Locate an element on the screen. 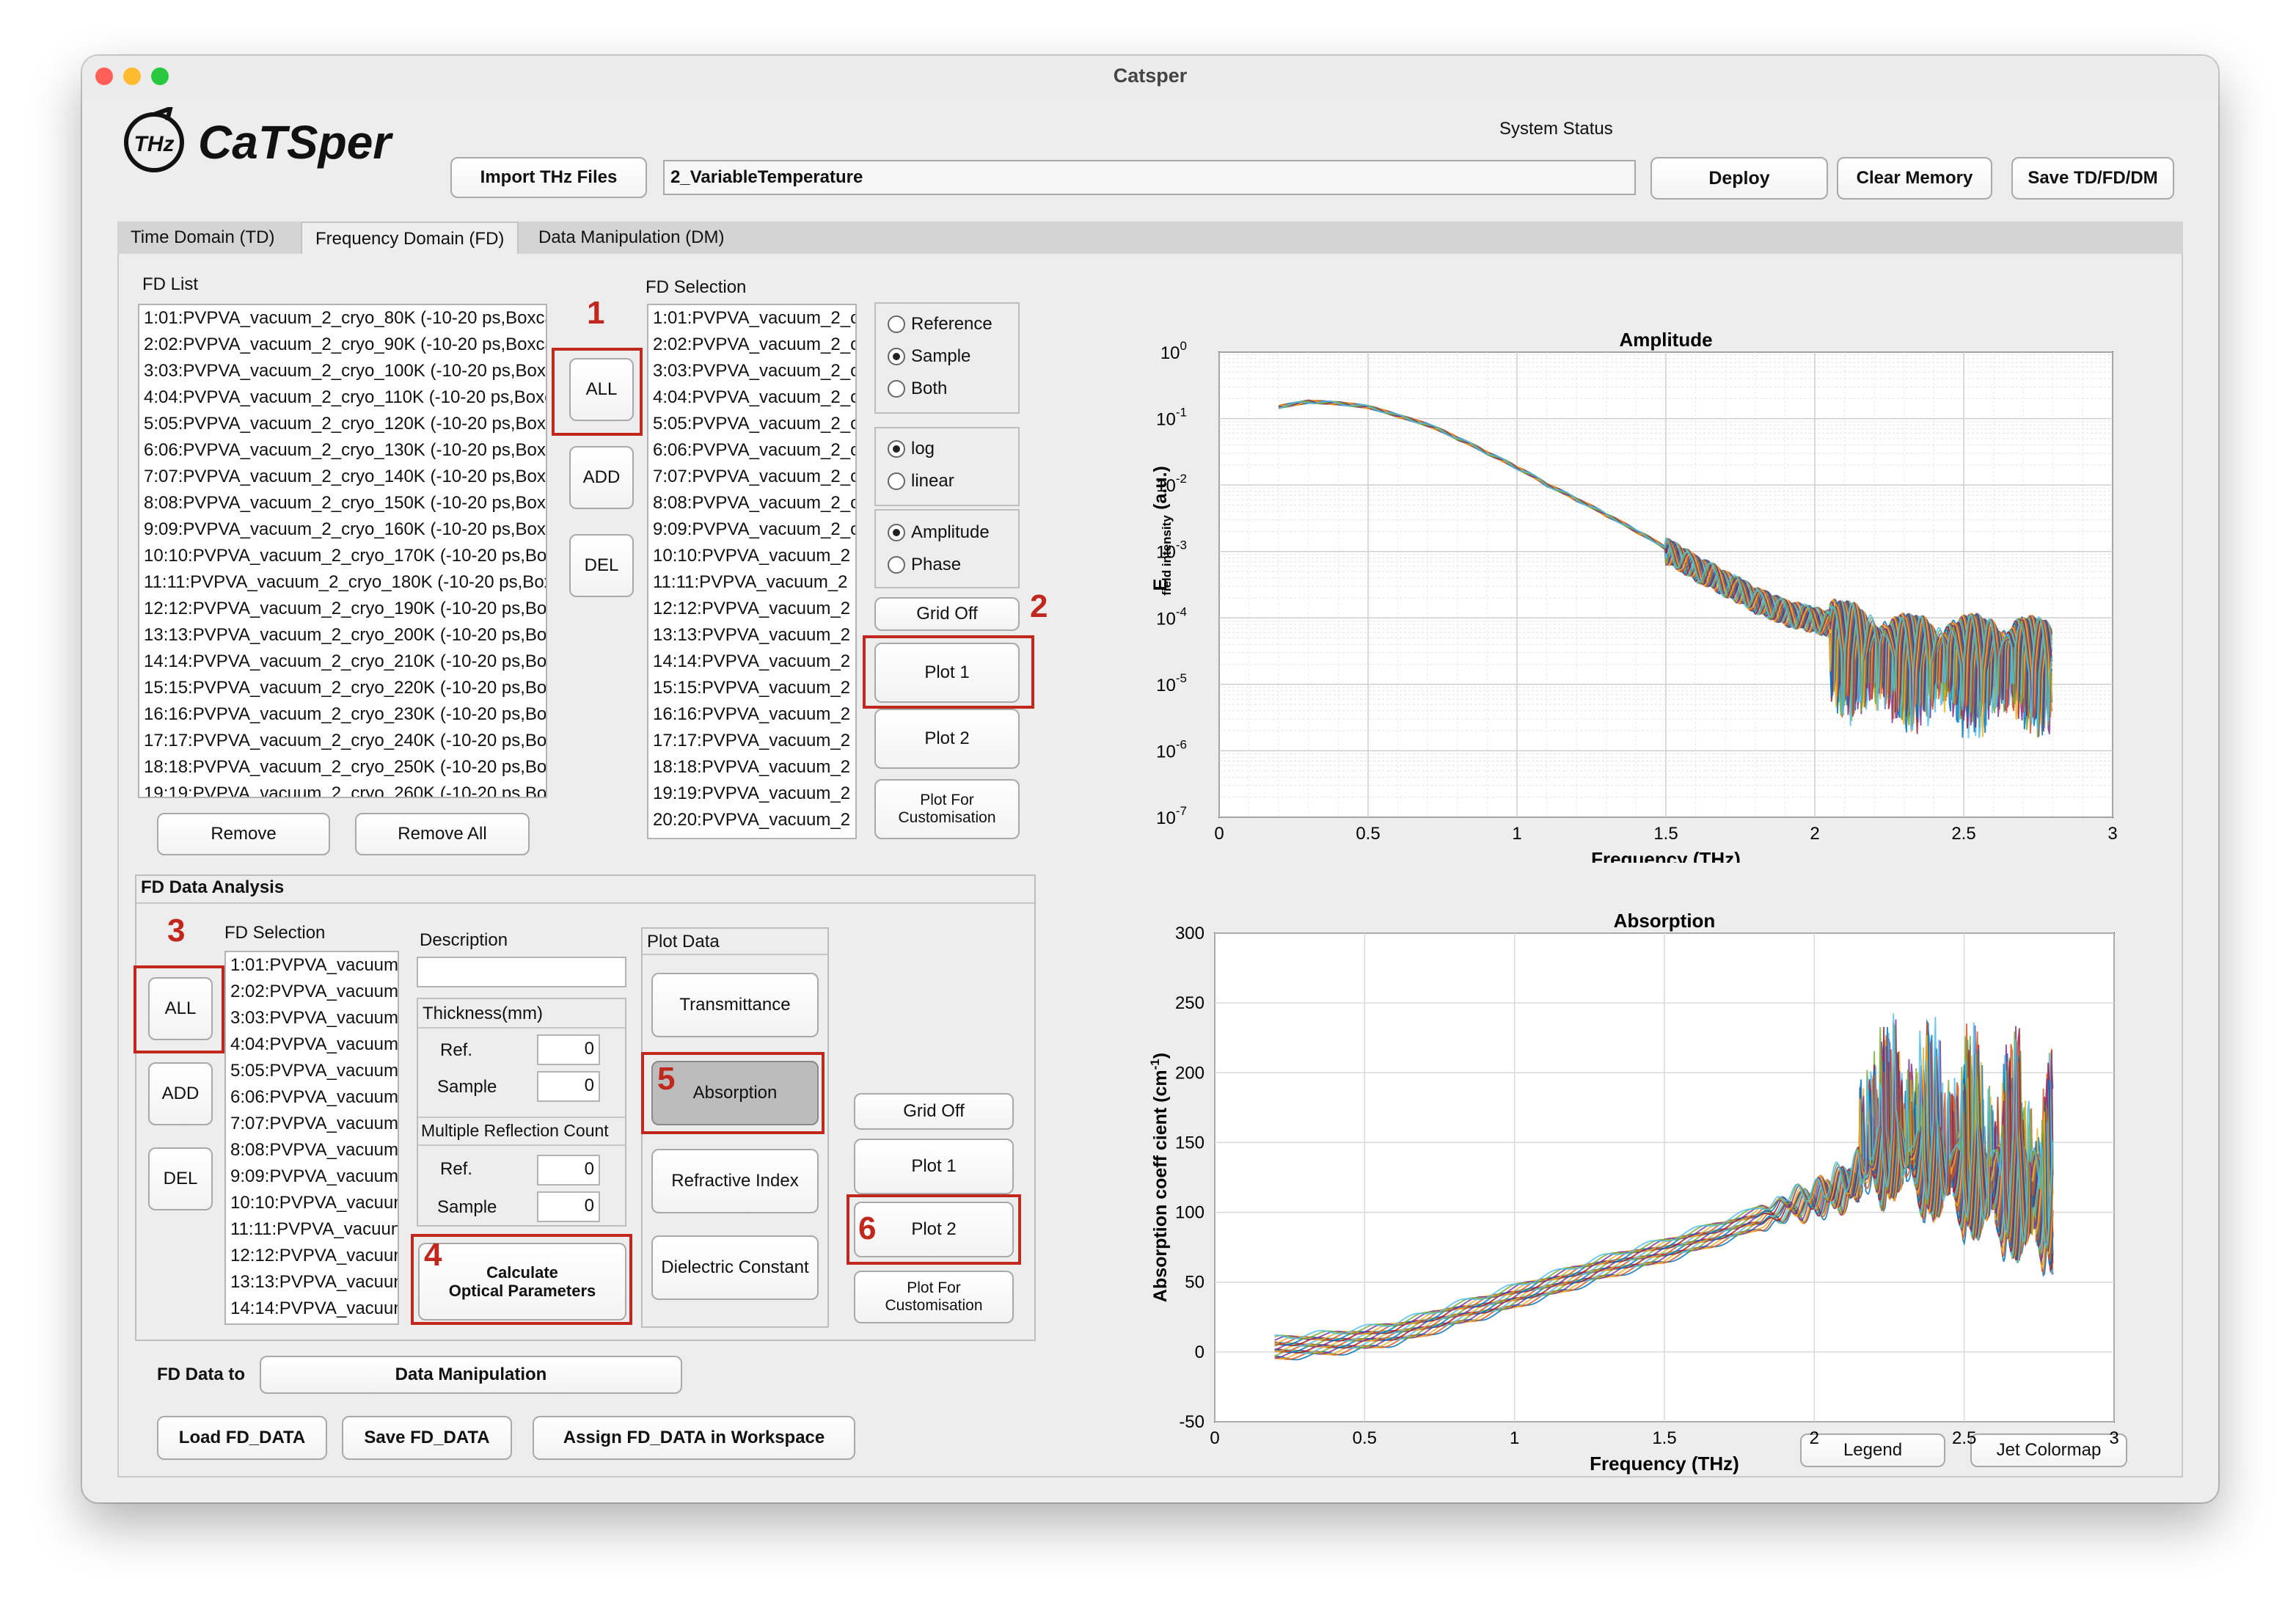 This screenshot has width=2296, height=1611. radio-amplitude: Amplitude is located at coordinates (939, 532).